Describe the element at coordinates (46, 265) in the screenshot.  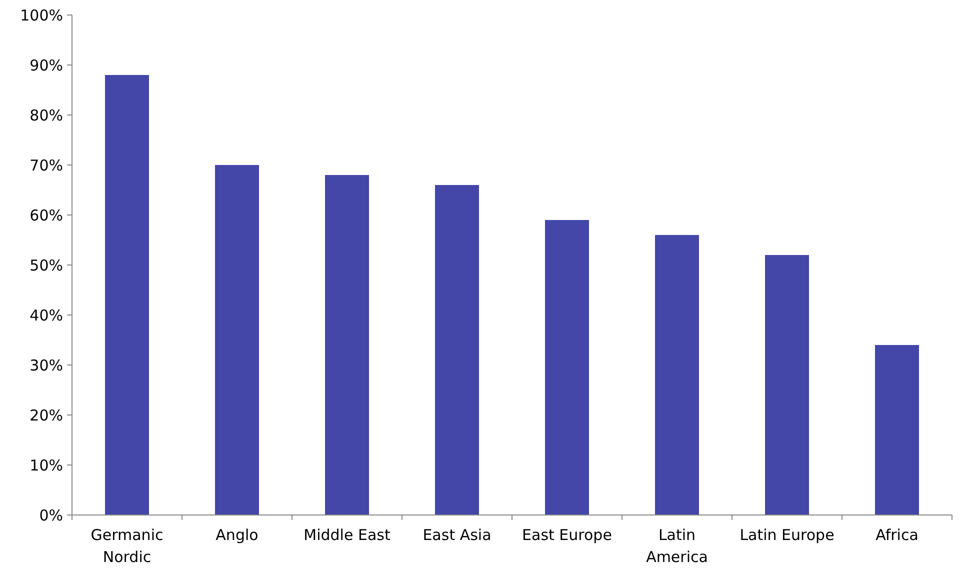
I see `y-tick-label: 50%` at that location.